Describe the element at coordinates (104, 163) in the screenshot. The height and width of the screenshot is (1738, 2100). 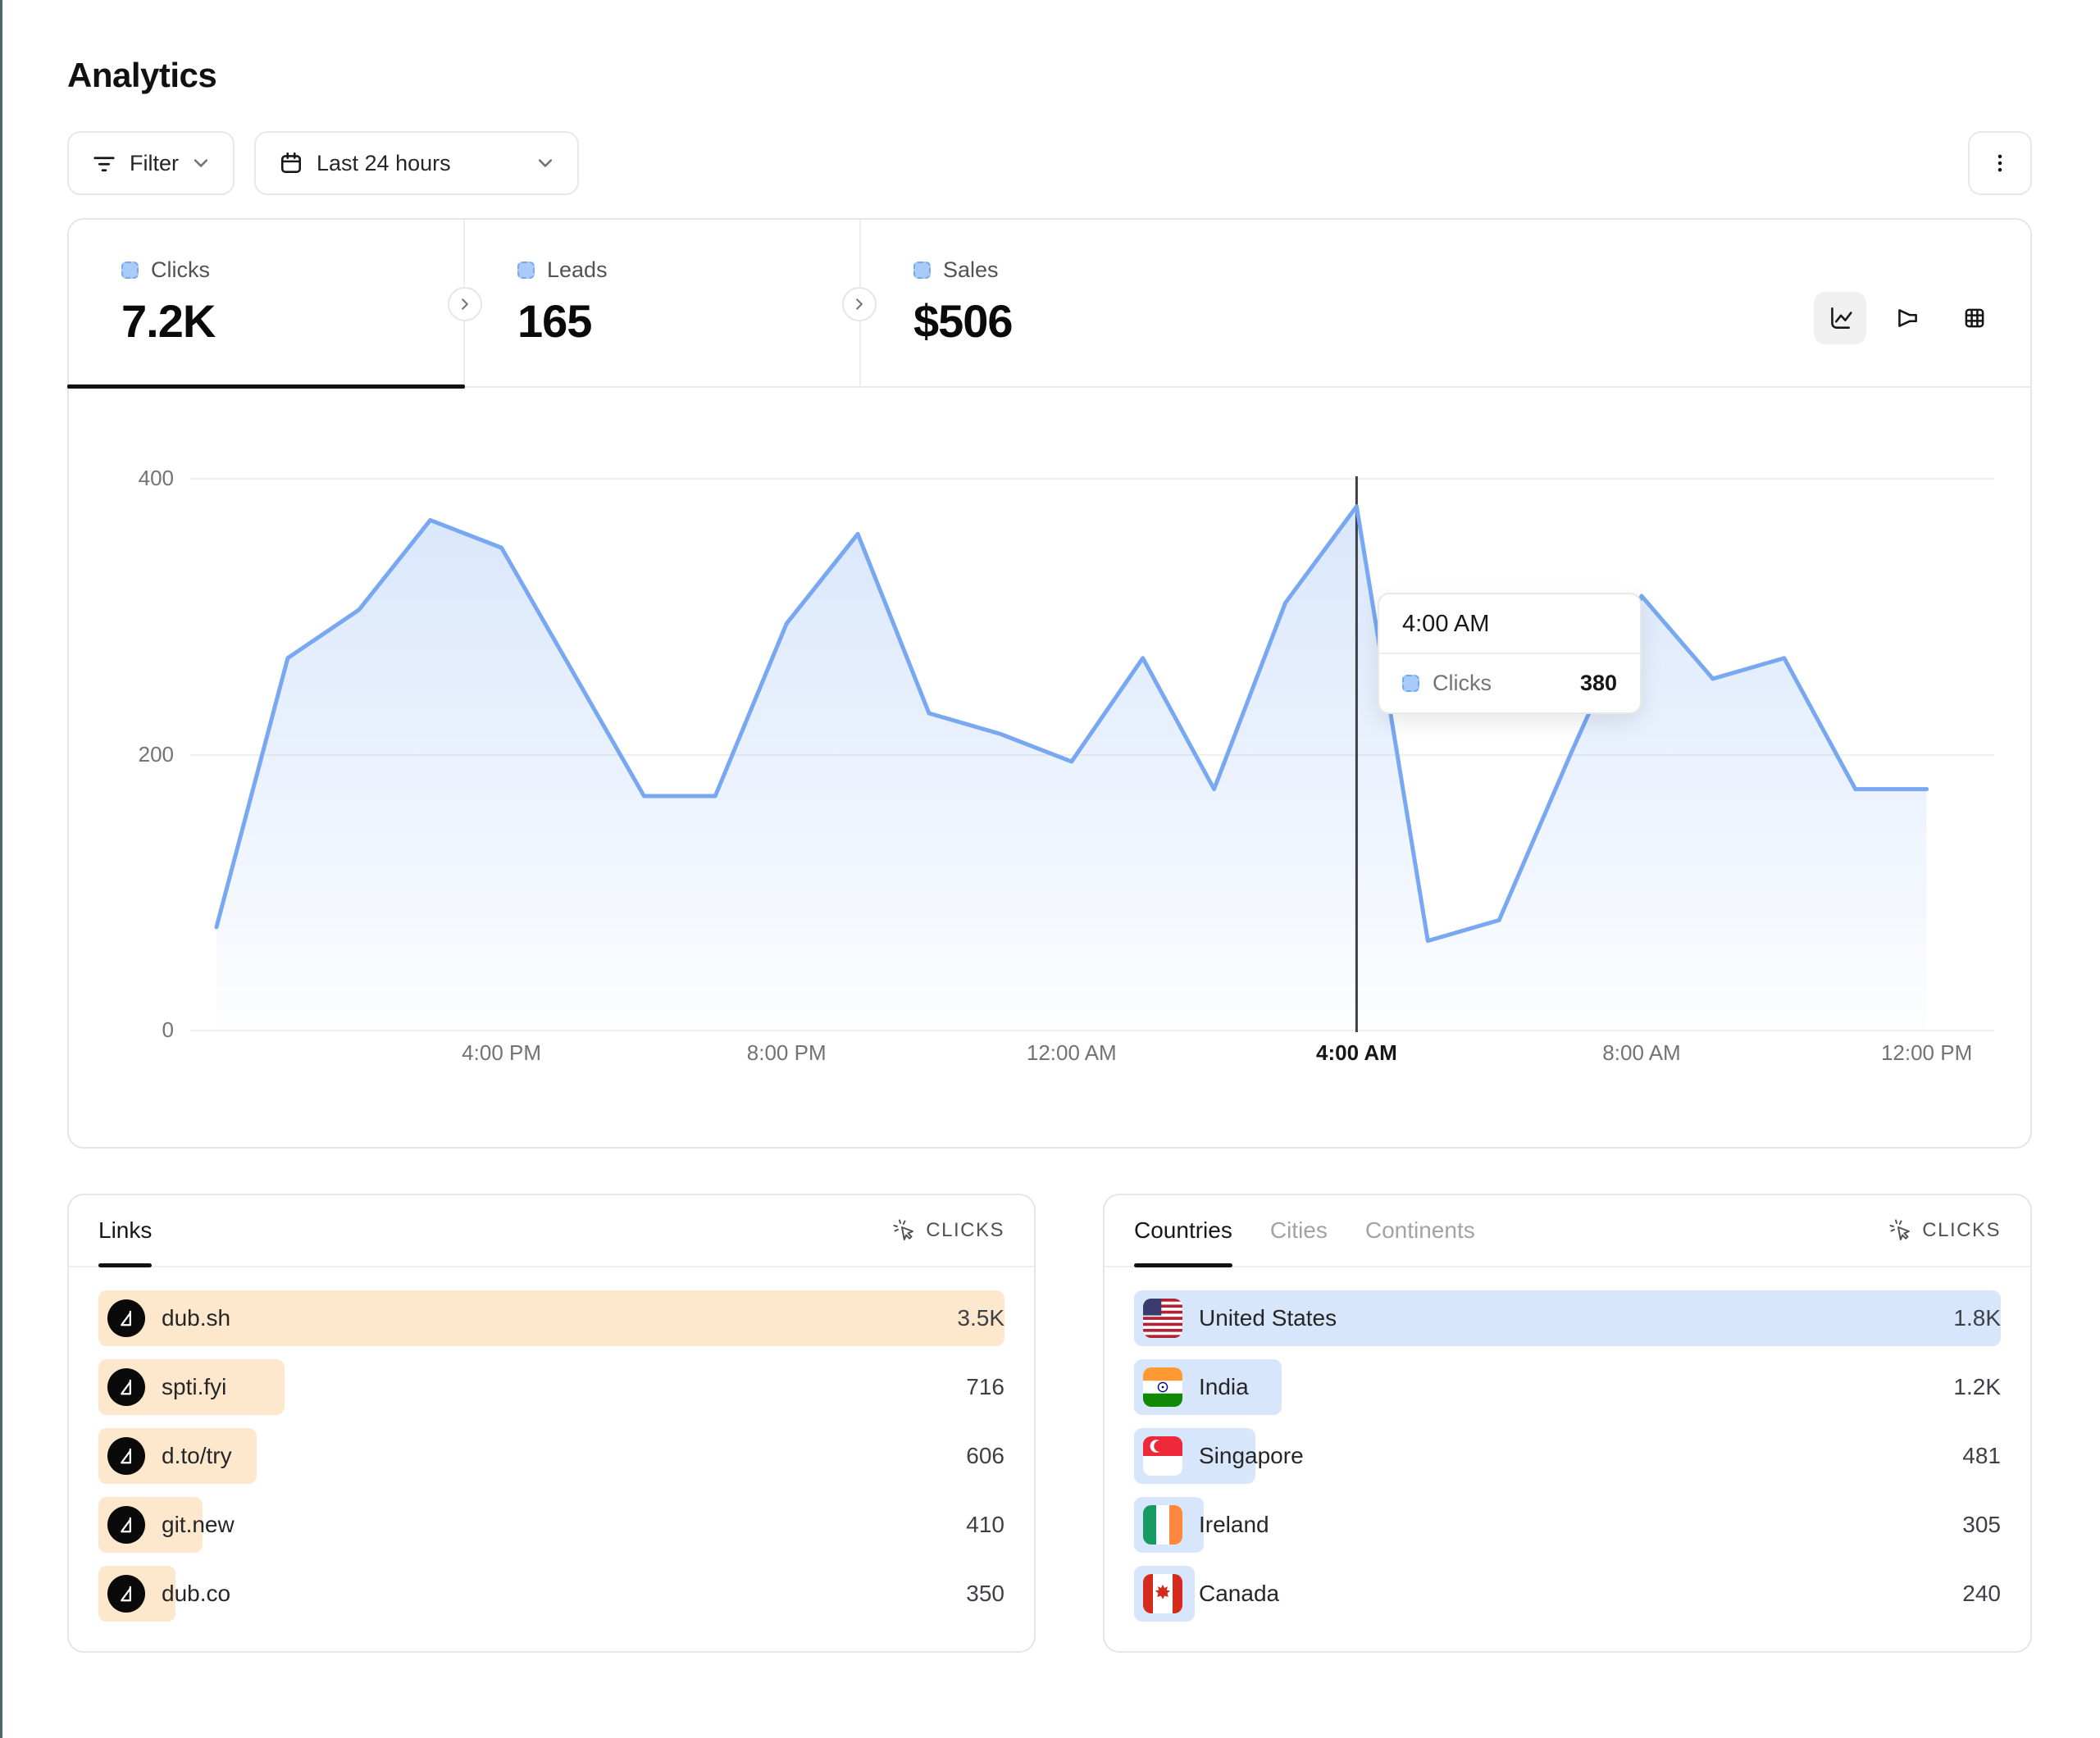
I see `filter-icon` at that location.